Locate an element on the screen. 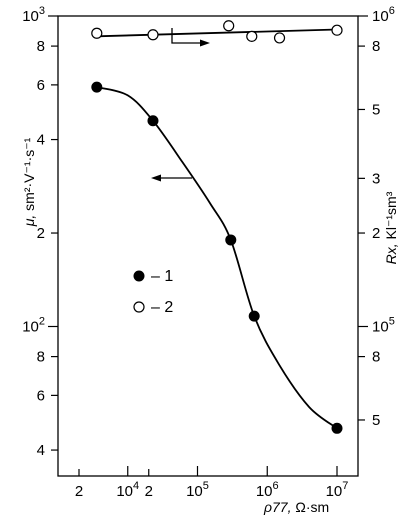 The width and height of the screenshot is (418, 520). right-axis-tick-labels: 10⁶ 8 5 3 2 10⁵ 8 5 is located at coordinates (383, 217).